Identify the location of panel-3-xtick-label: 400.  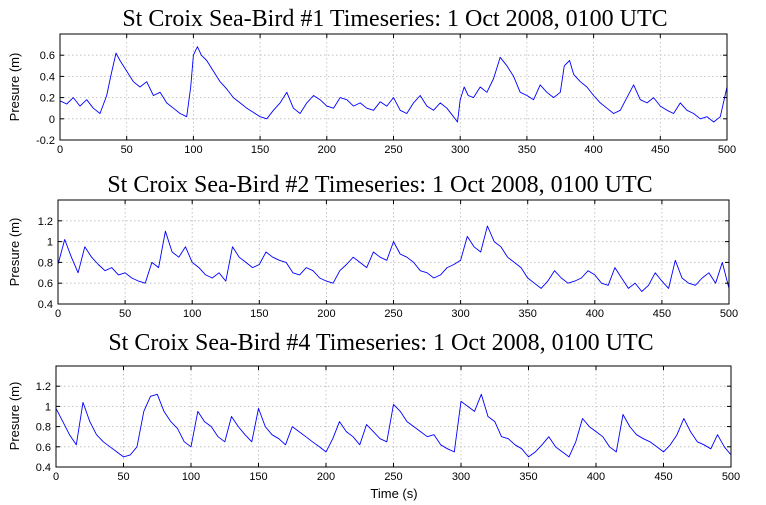
(596, 477).